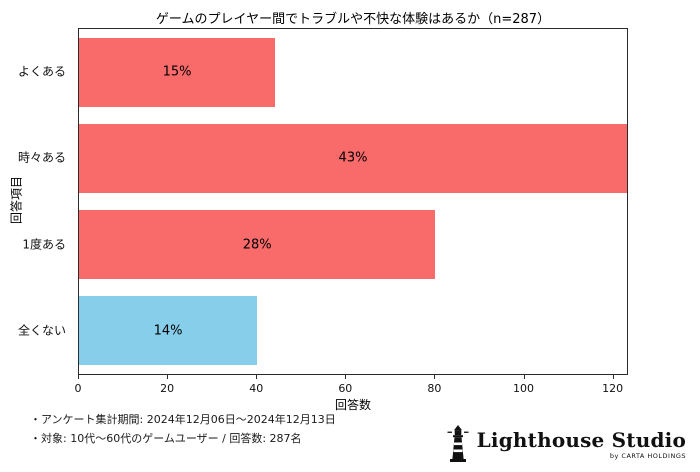 The height and width of the screenshot is (472, 700). What do you see at coordinates (256, 388) in the screenshot?
I see `x-tick-label: 40` at bounding box center [256, 388].